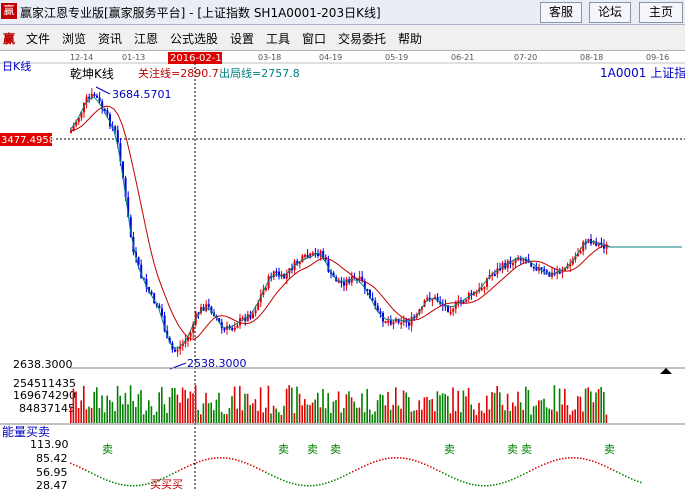  What do you see at coordinates (314, 39) in the screenshot?
I see `menu-window: 窗口` at bounding box center [314, 39].